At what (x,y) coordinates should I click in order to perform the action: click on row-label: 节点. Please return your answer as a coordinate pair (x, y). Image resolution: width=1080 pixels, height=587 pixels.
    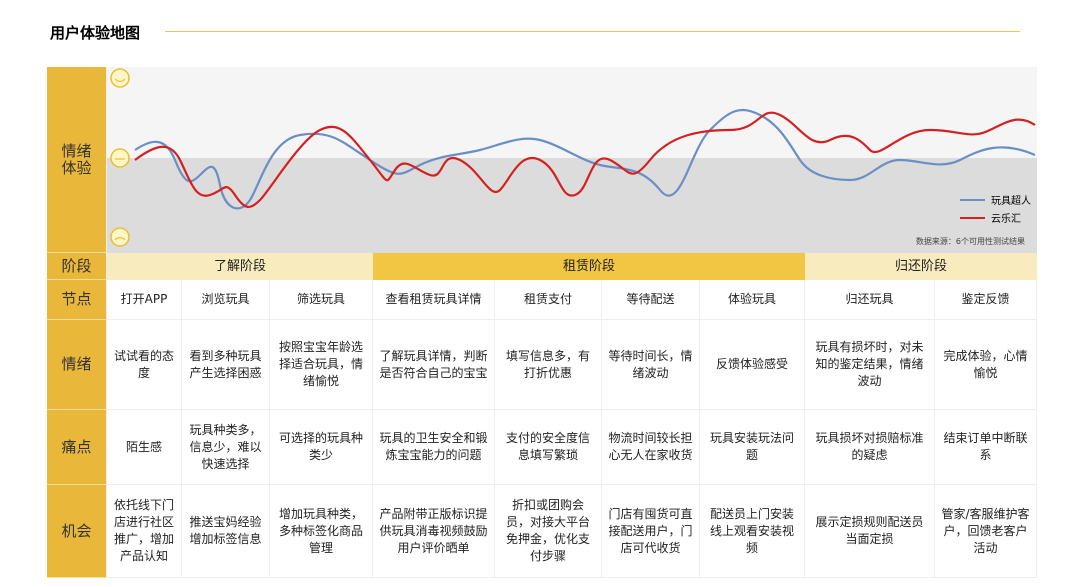
    Looking at the image, I should click on (77, 300).